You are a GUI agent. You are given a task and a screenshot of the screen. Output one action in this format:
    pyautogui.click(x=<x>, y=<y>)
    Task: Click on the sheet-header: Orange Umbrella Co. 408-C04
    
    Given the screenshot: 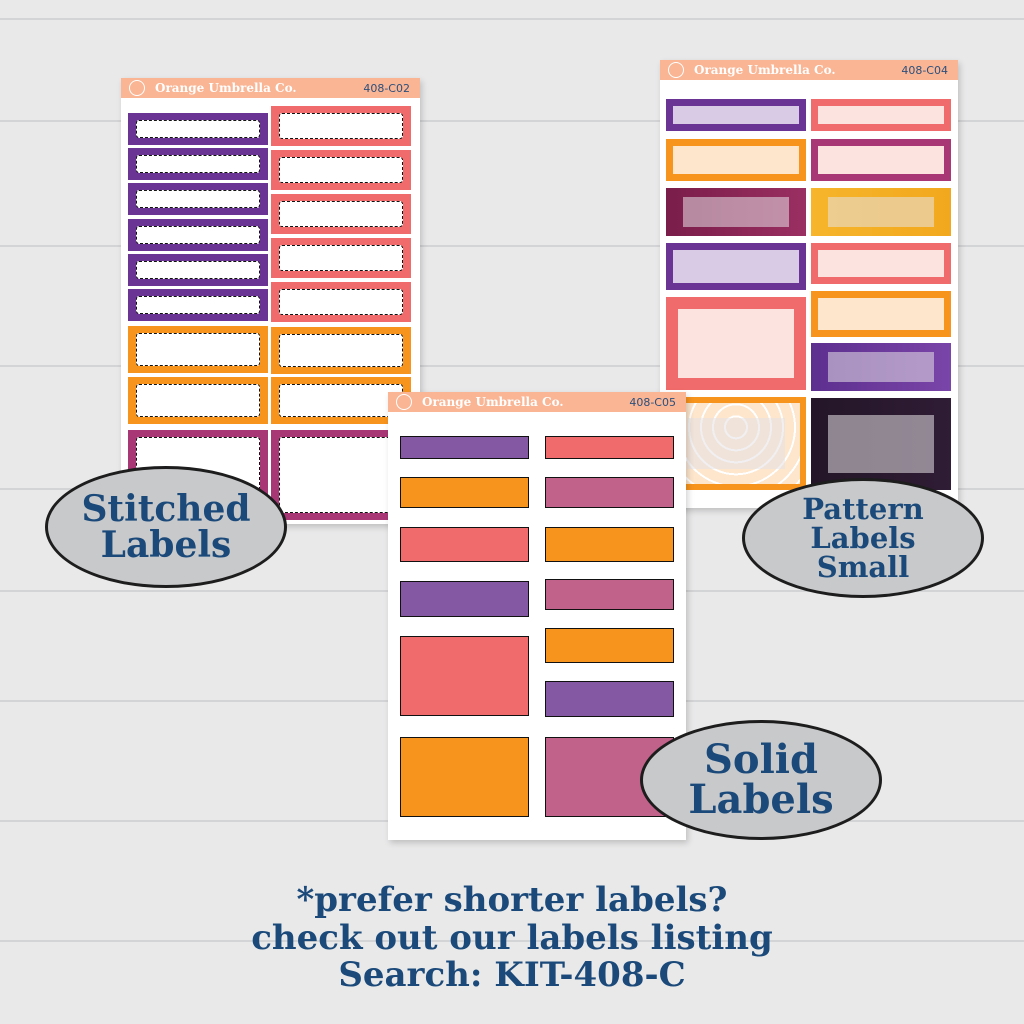 What is the action you would take?
    pyautogui.click(x=809, y=70)
    